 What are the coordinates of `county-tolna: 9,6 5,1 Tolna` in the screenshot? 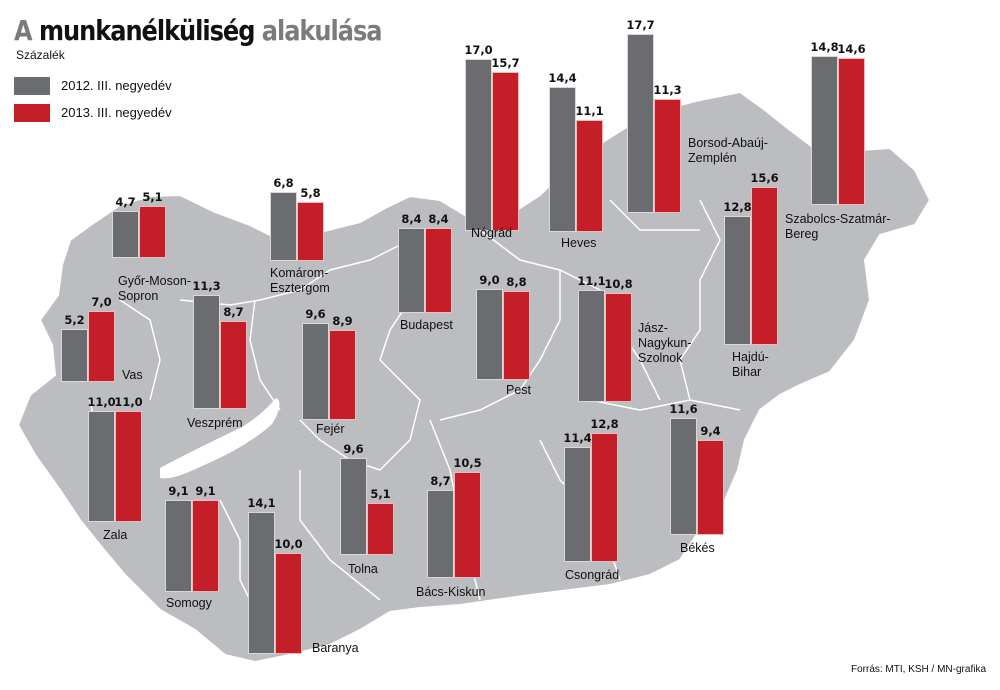 It's located at (367, 508).